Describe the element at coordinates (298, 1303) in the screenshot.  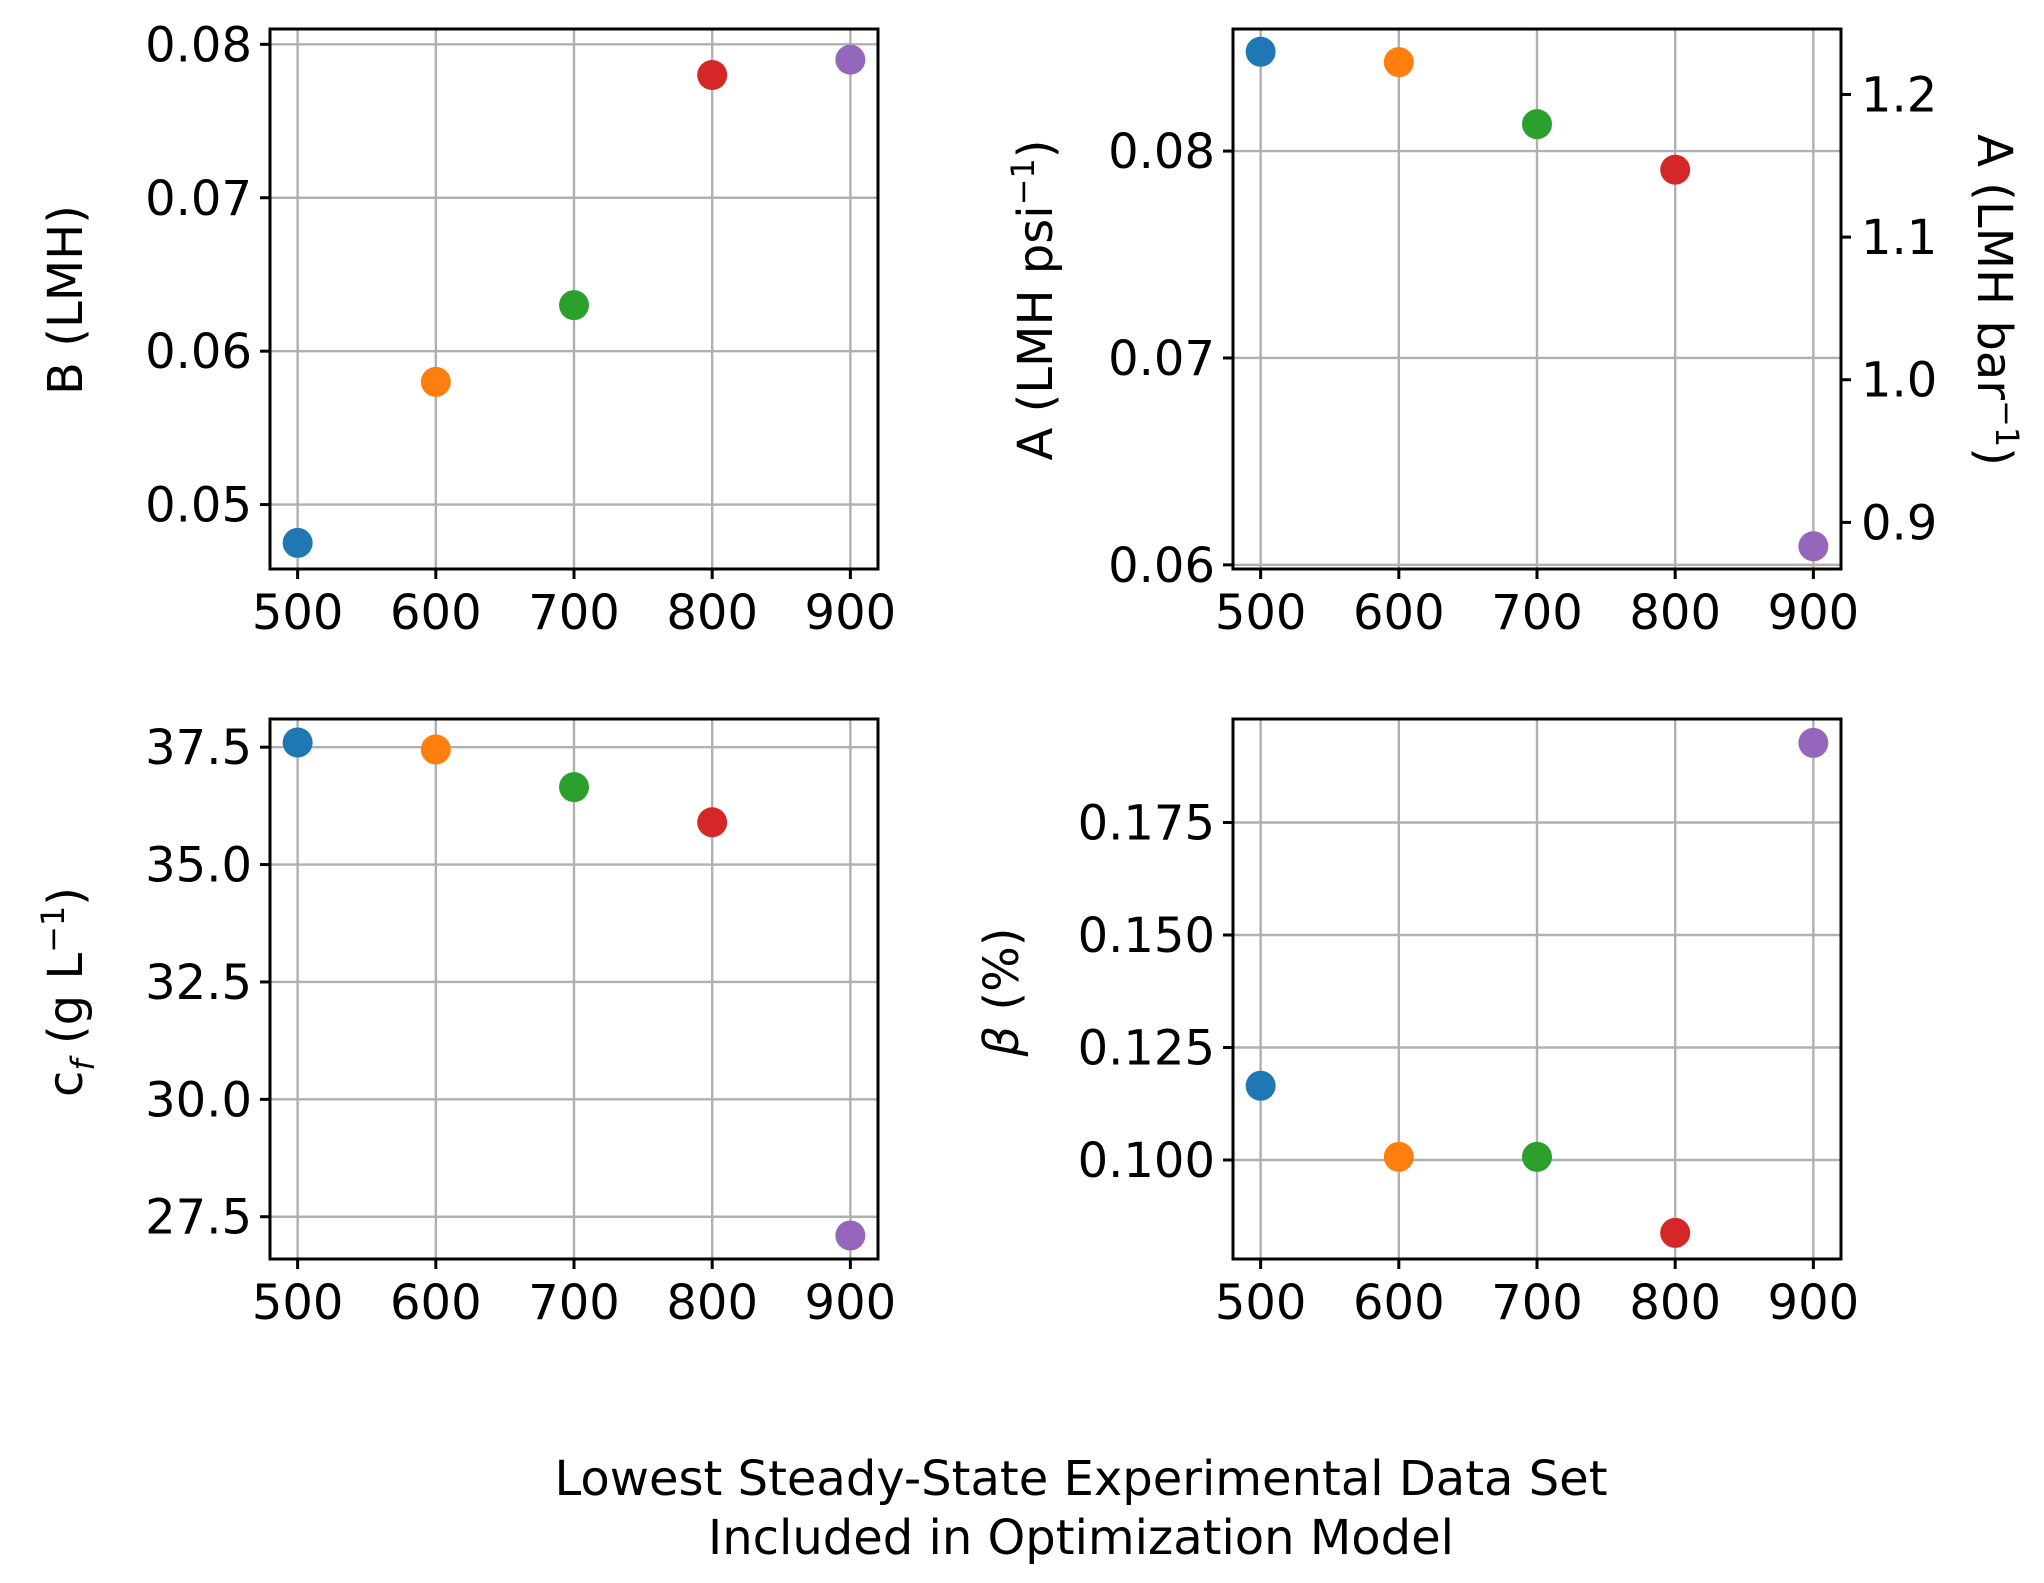
I see `cf-xtick-label-0: 500` at that location.